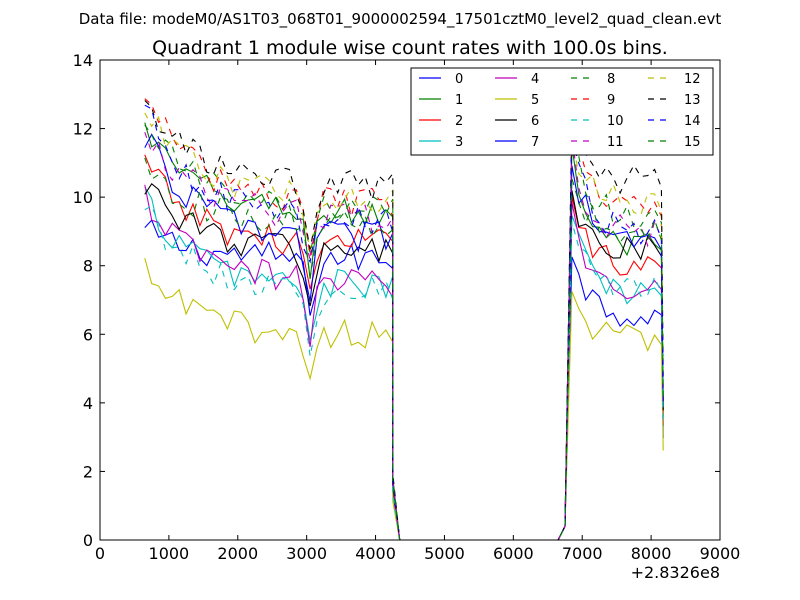 This screenshot has height=600, width=800. What do you see at coordinates (88, 334) in the screenshot?
I see `y-tick-label: 6` at bounding box center [88, 334].